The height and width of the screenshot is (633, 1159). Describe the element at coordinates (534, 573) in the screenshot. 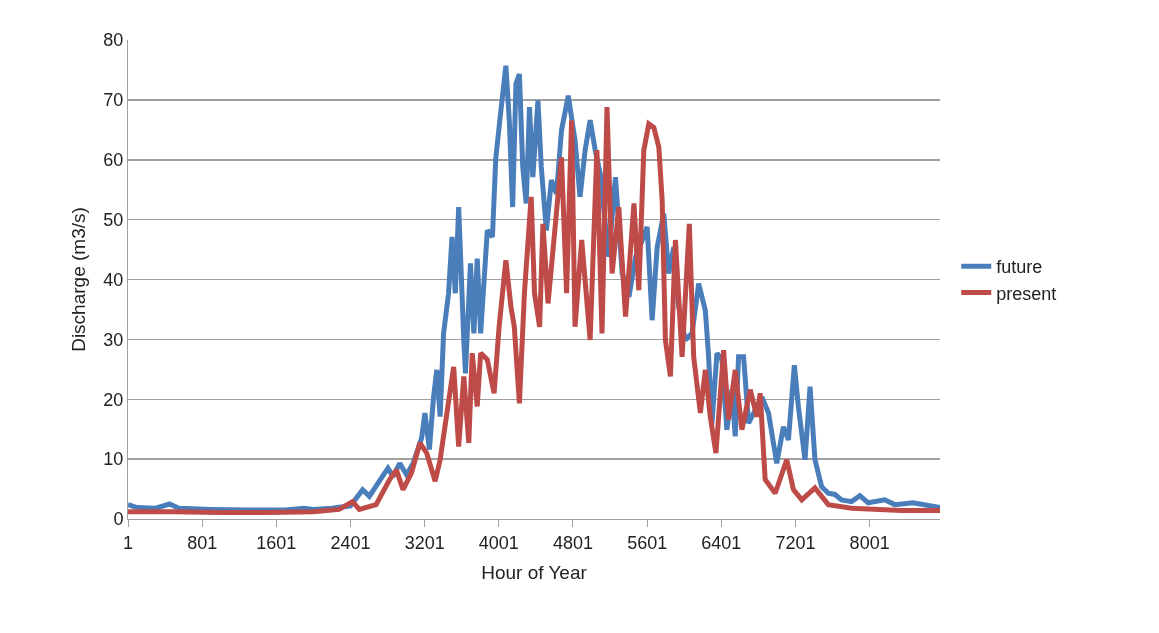

I see `x-axis-title: Hour of Year` at that location.